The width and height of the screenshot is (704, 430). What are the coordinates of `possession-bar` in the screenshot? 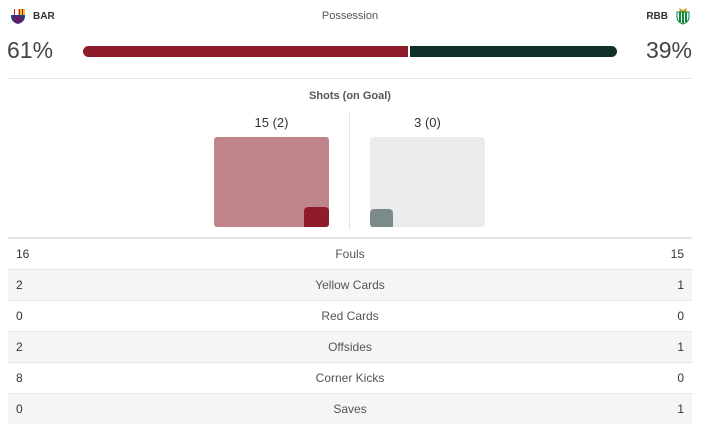 It's located at (350, 51).